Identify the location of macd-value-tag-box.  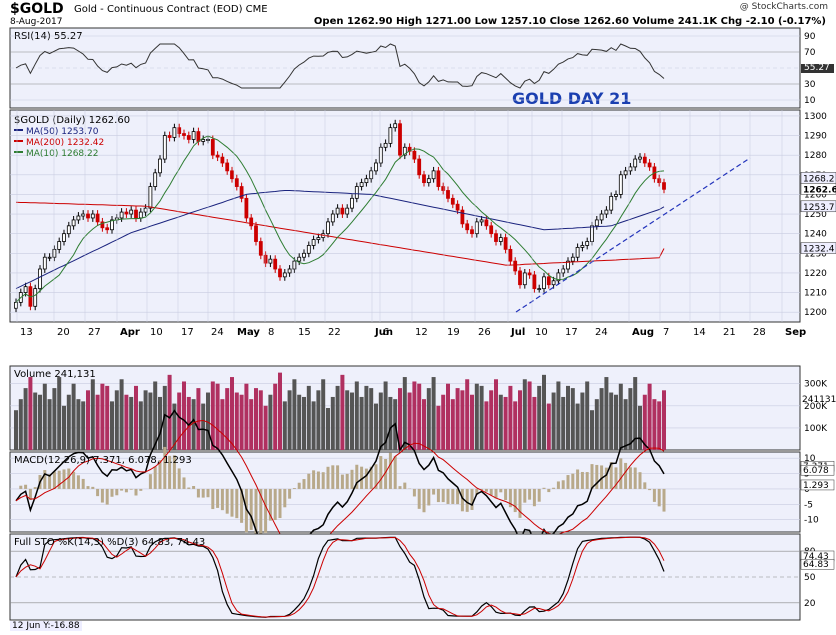
(817, 470).